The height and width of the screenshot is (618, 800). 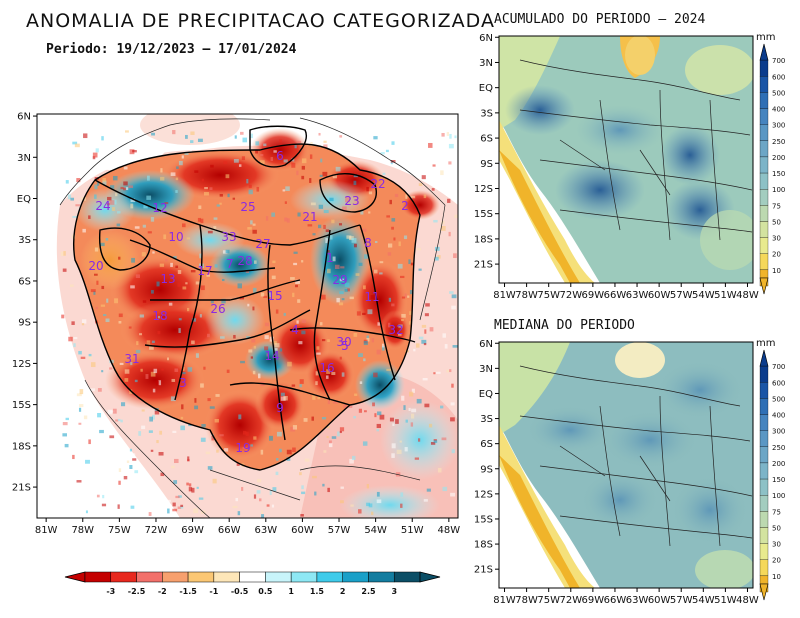 I want to click on anomaly-label: 2, so click(x=343, y=591).